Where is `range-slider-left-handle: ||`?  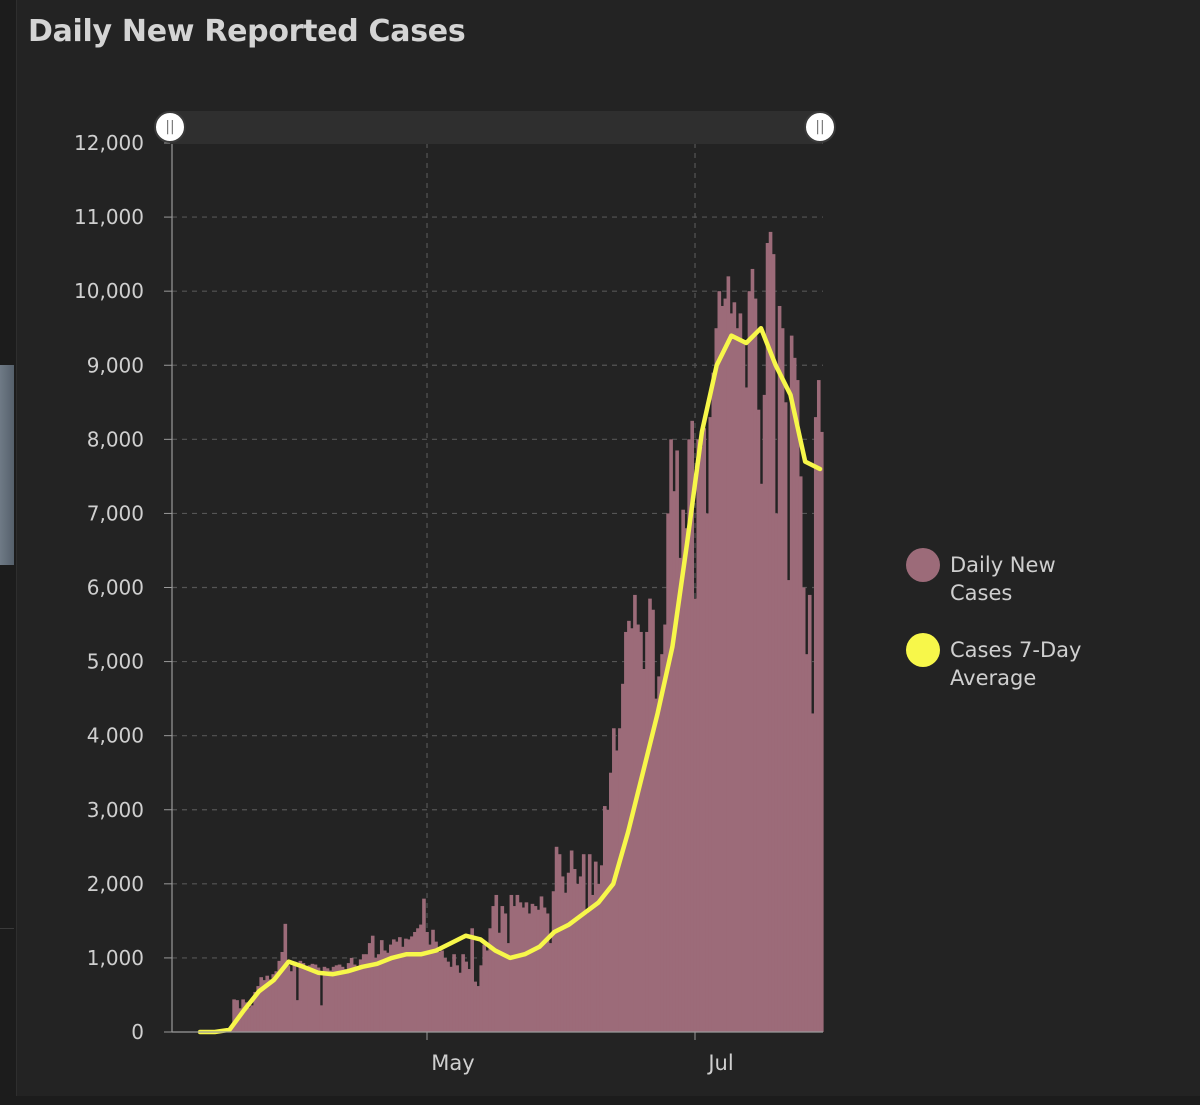 range-slider-left-handle: || is located at coordinates (170, 127).